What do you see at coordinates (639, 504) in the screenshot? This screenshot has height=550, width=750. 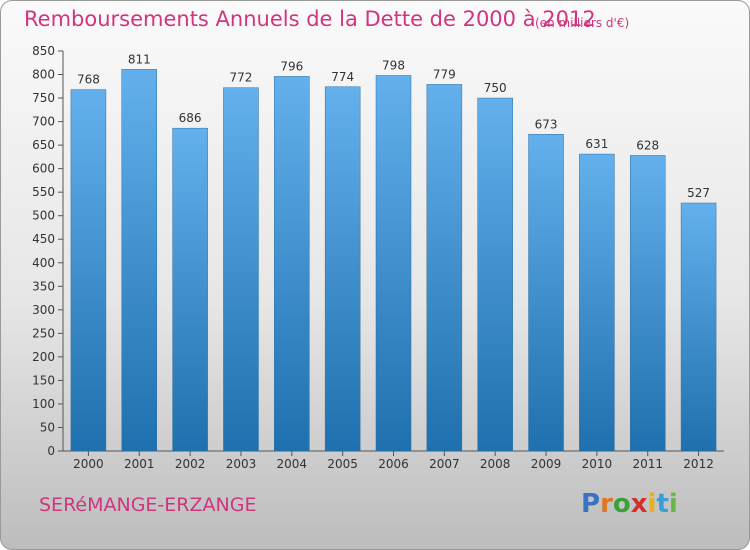 I see `logo-letter: x` at bounding box center [639, 504].